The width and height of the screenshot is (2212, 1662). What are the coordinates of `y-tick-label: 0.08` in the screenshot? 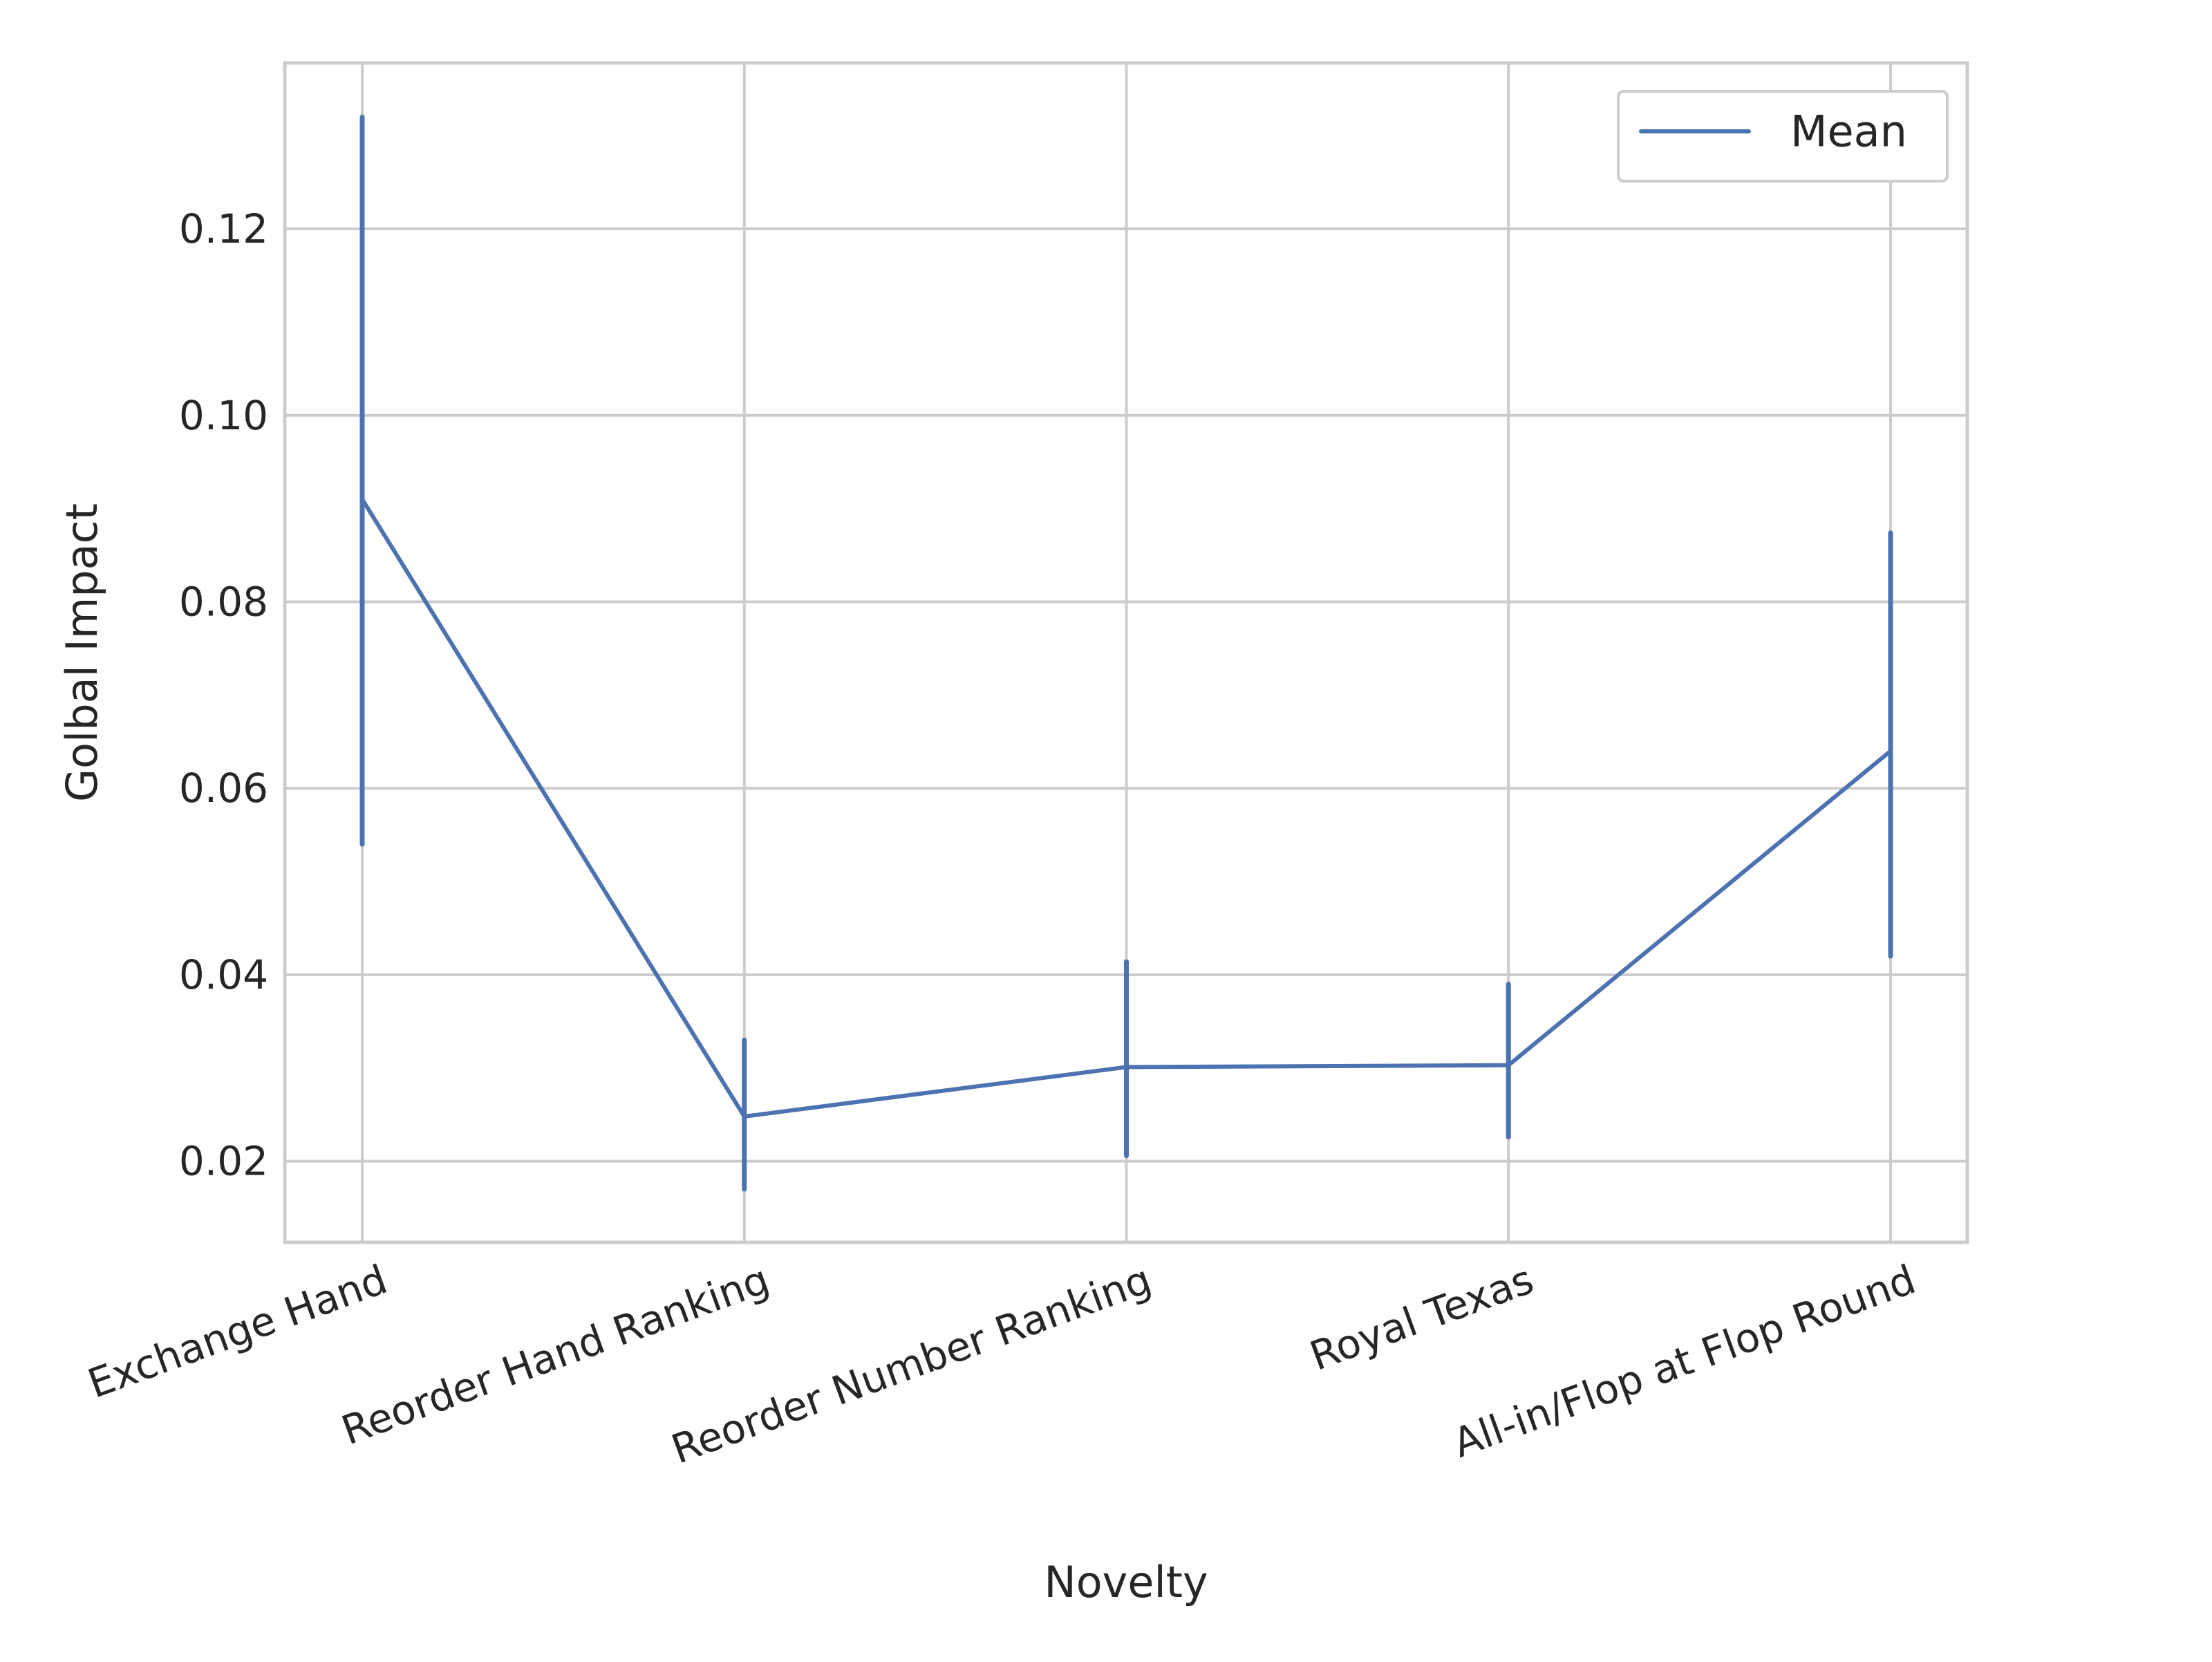 It's located at (223, 602).